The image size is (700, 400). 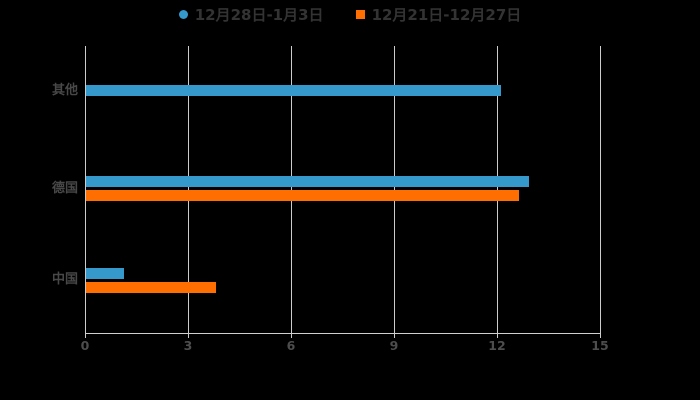 What do you see at coordinates (293, 90) in the screenshot?
I see `bar-series1-cat1` at bounding box center [293, 90].